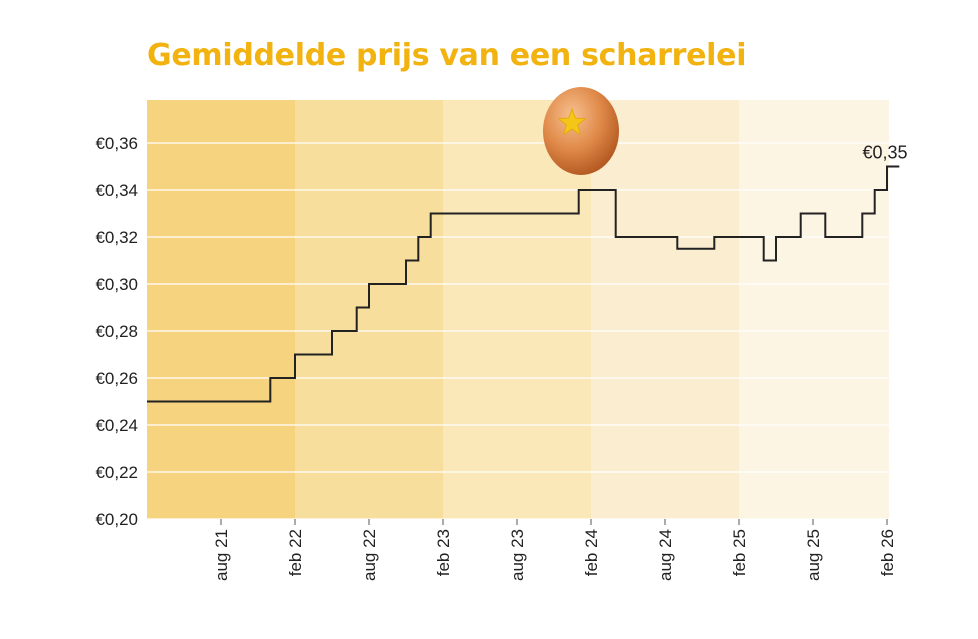 This screenshot has width=978, height=639. I want to click on y-tick-label: €0,22, so click(116, 472).